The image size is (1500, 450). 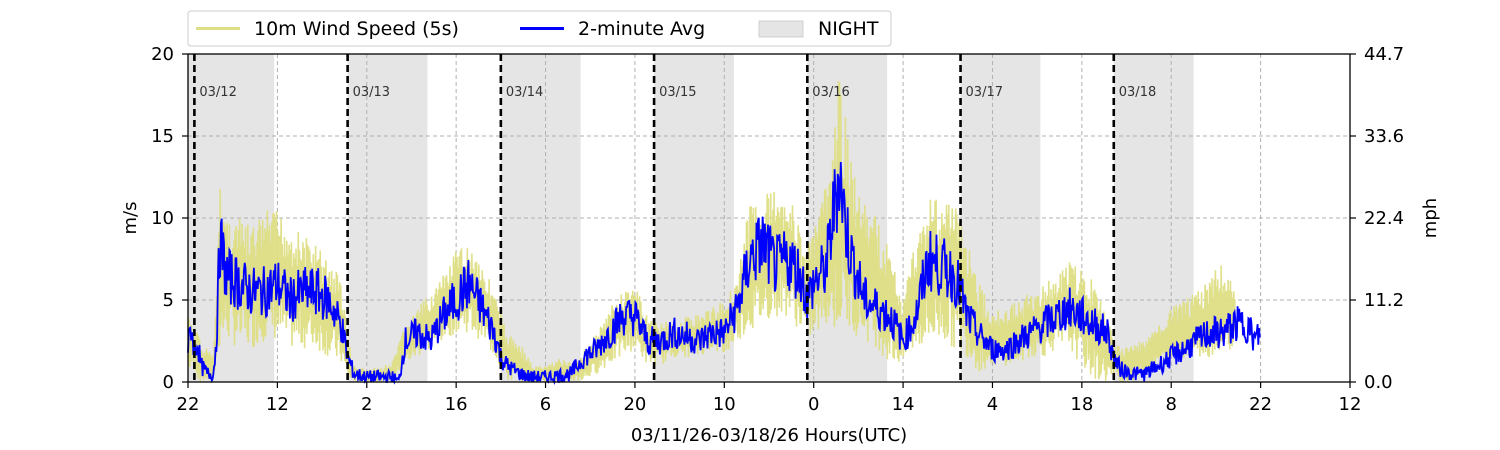 What do you see at coordinates (781, 29) in the screenshot?
I see `legend-swatch-night` at bounding box center [781, 29].